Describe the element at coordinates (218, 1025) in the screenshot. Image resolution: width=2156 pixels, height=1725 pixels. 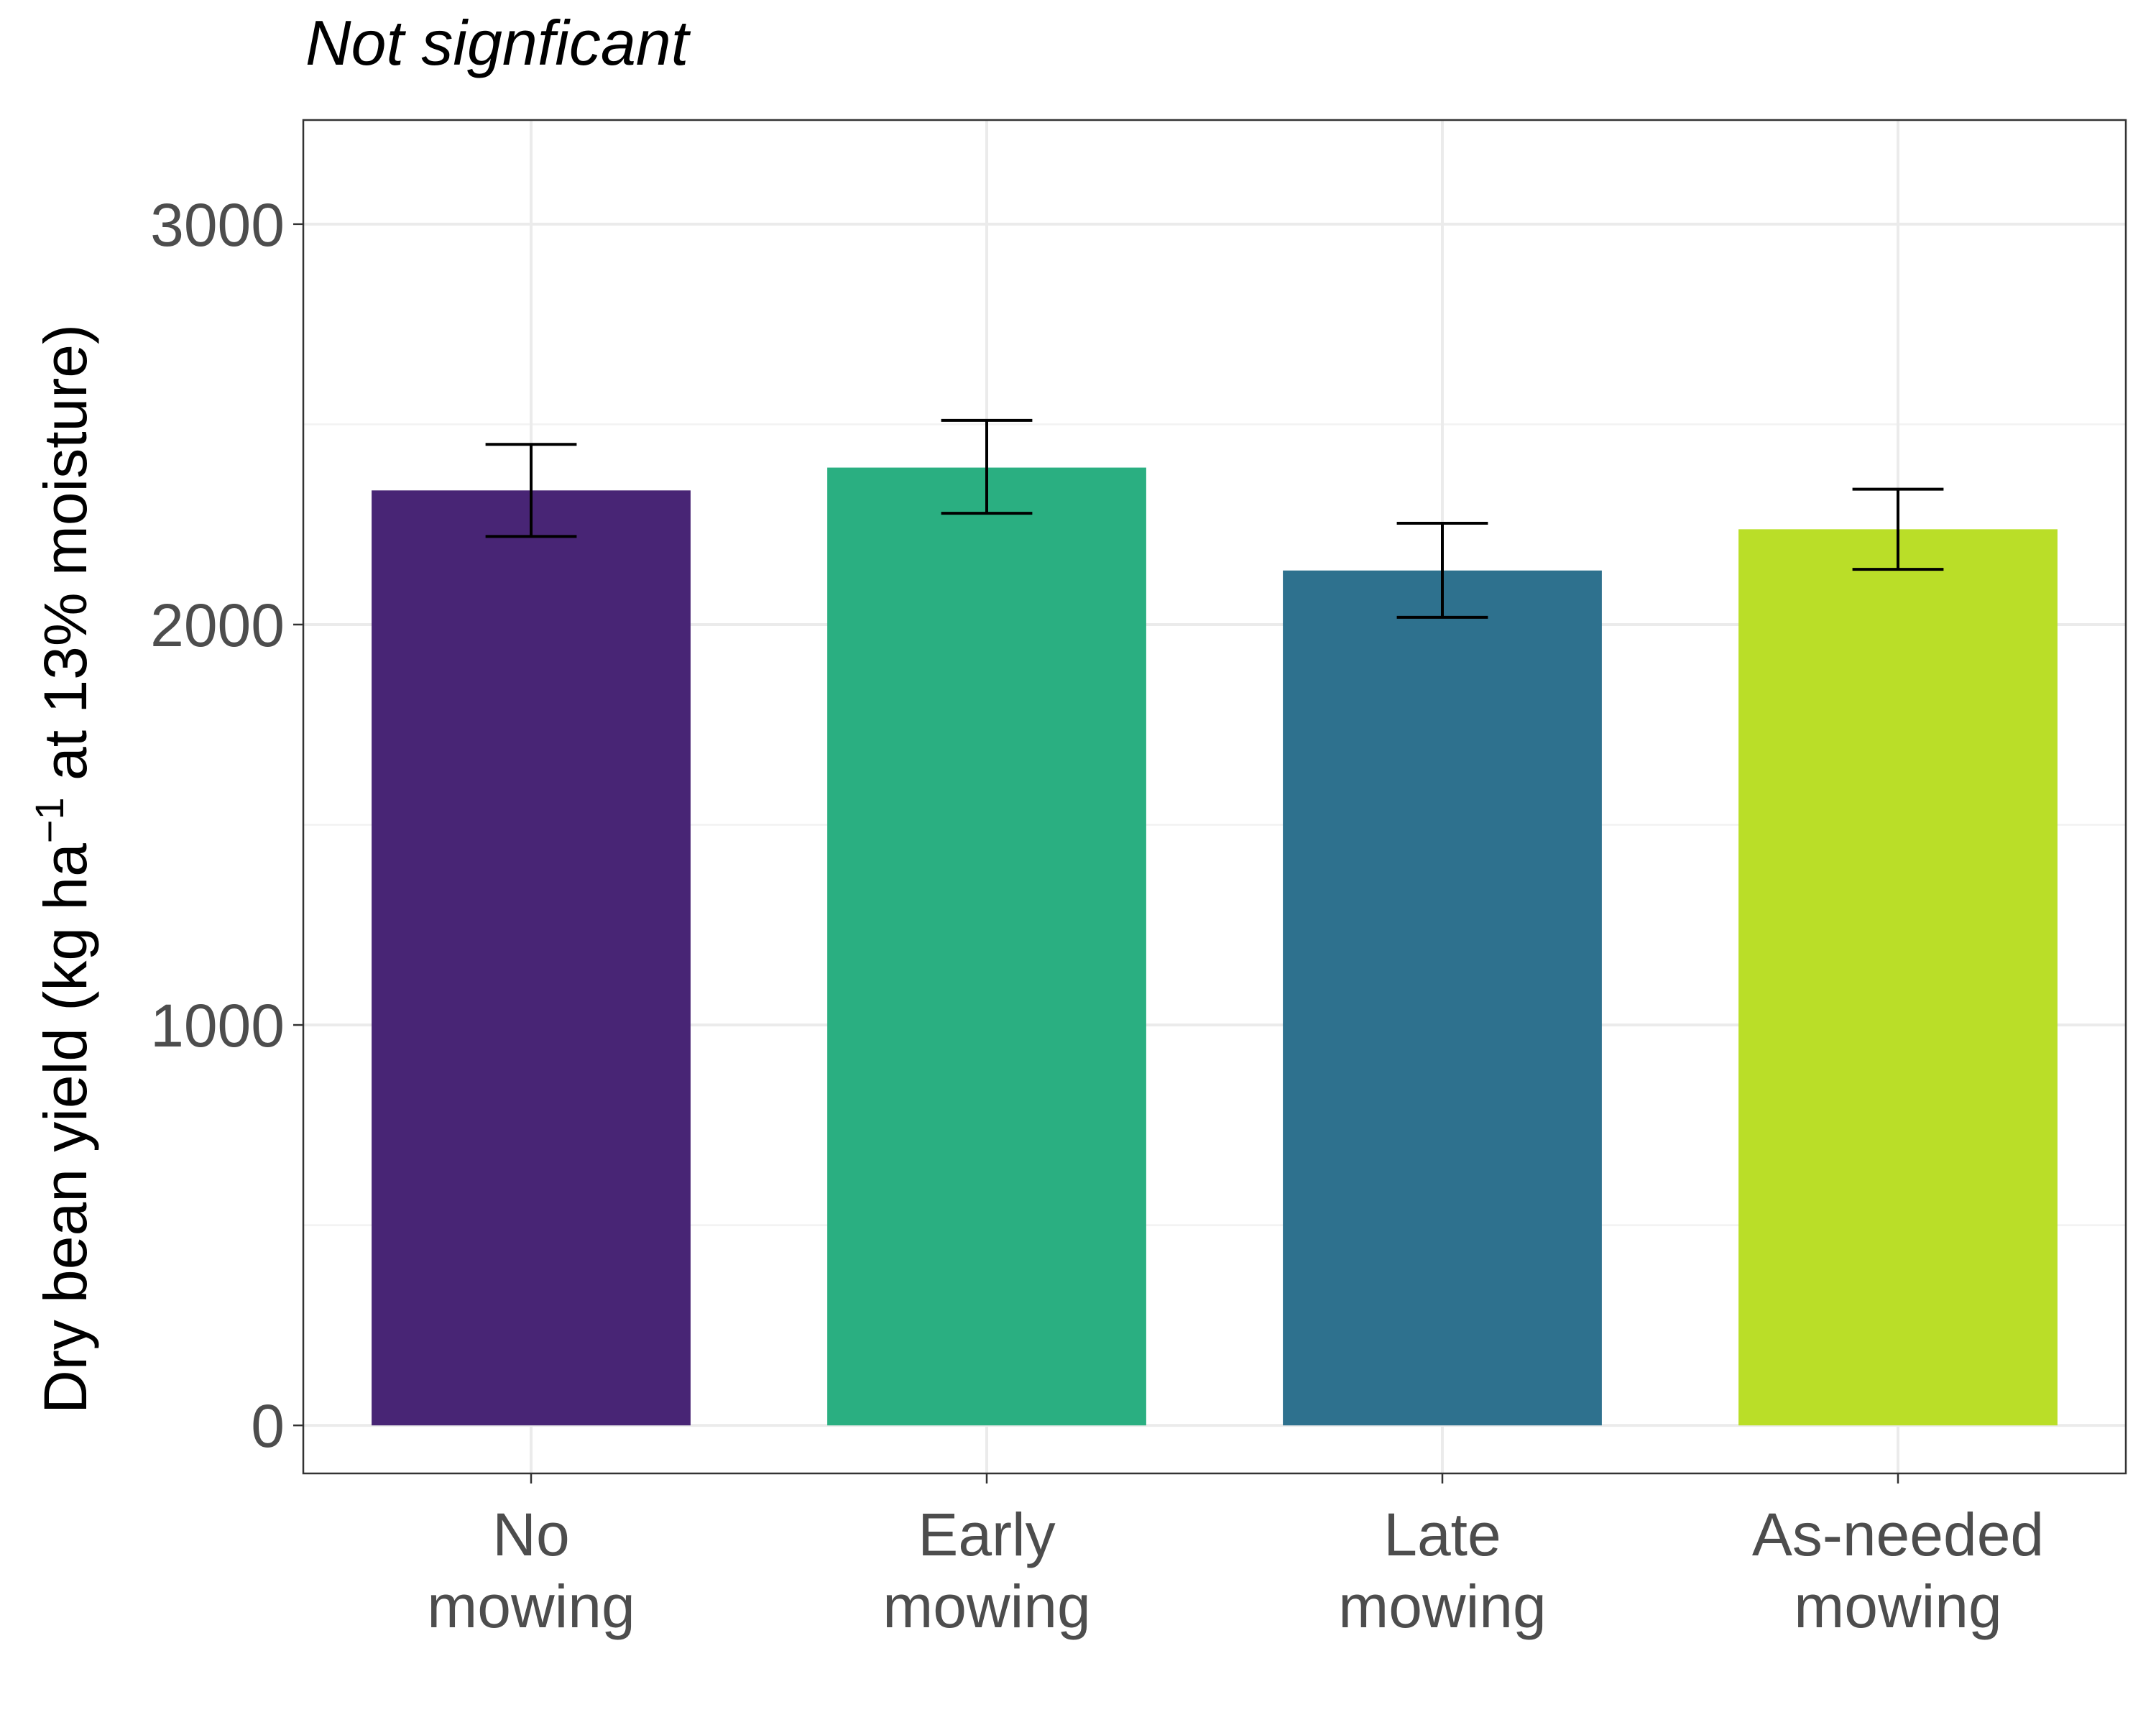
I see `y-tick-label-1: 1000` at that location.